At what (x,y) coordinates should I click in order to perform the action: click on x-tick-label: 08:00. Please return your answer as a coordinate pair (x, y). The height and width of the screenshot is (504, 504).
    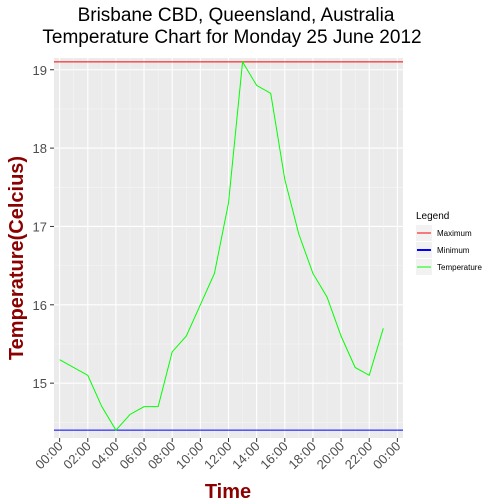
    Looking at the image, I should click on (162, 456).